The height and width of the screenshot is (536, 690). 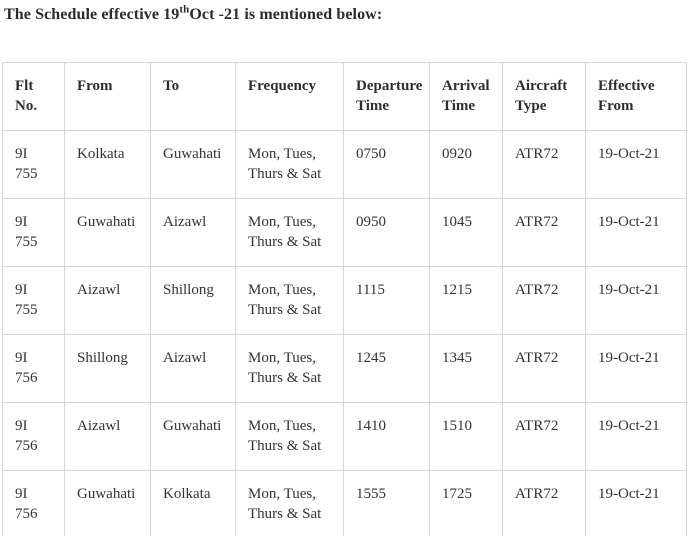 What do you see at coordinates (466, 164) in the screenshot?
I see `cell-arrival-time: 0920` at bounding box center [466, 164].